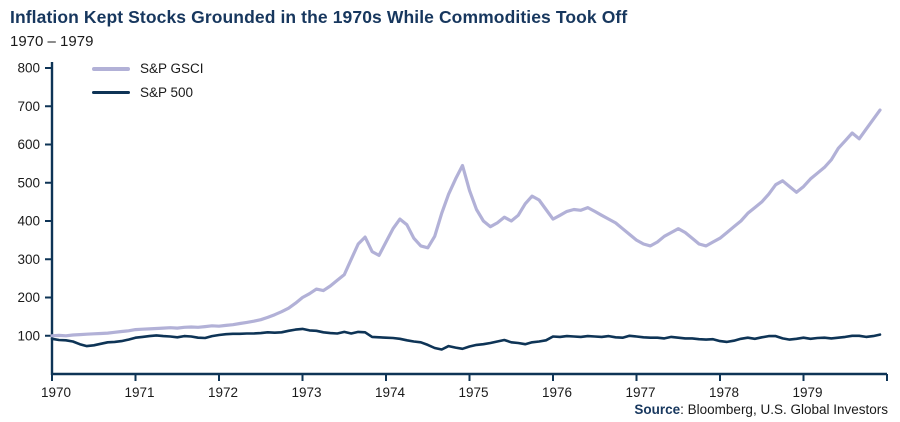 Image resolution: width=900 pixels, height=422 pixels. I want to click on source-attribution: Source: Bloomberg, U.S. Global Investors, so click(761, 409).